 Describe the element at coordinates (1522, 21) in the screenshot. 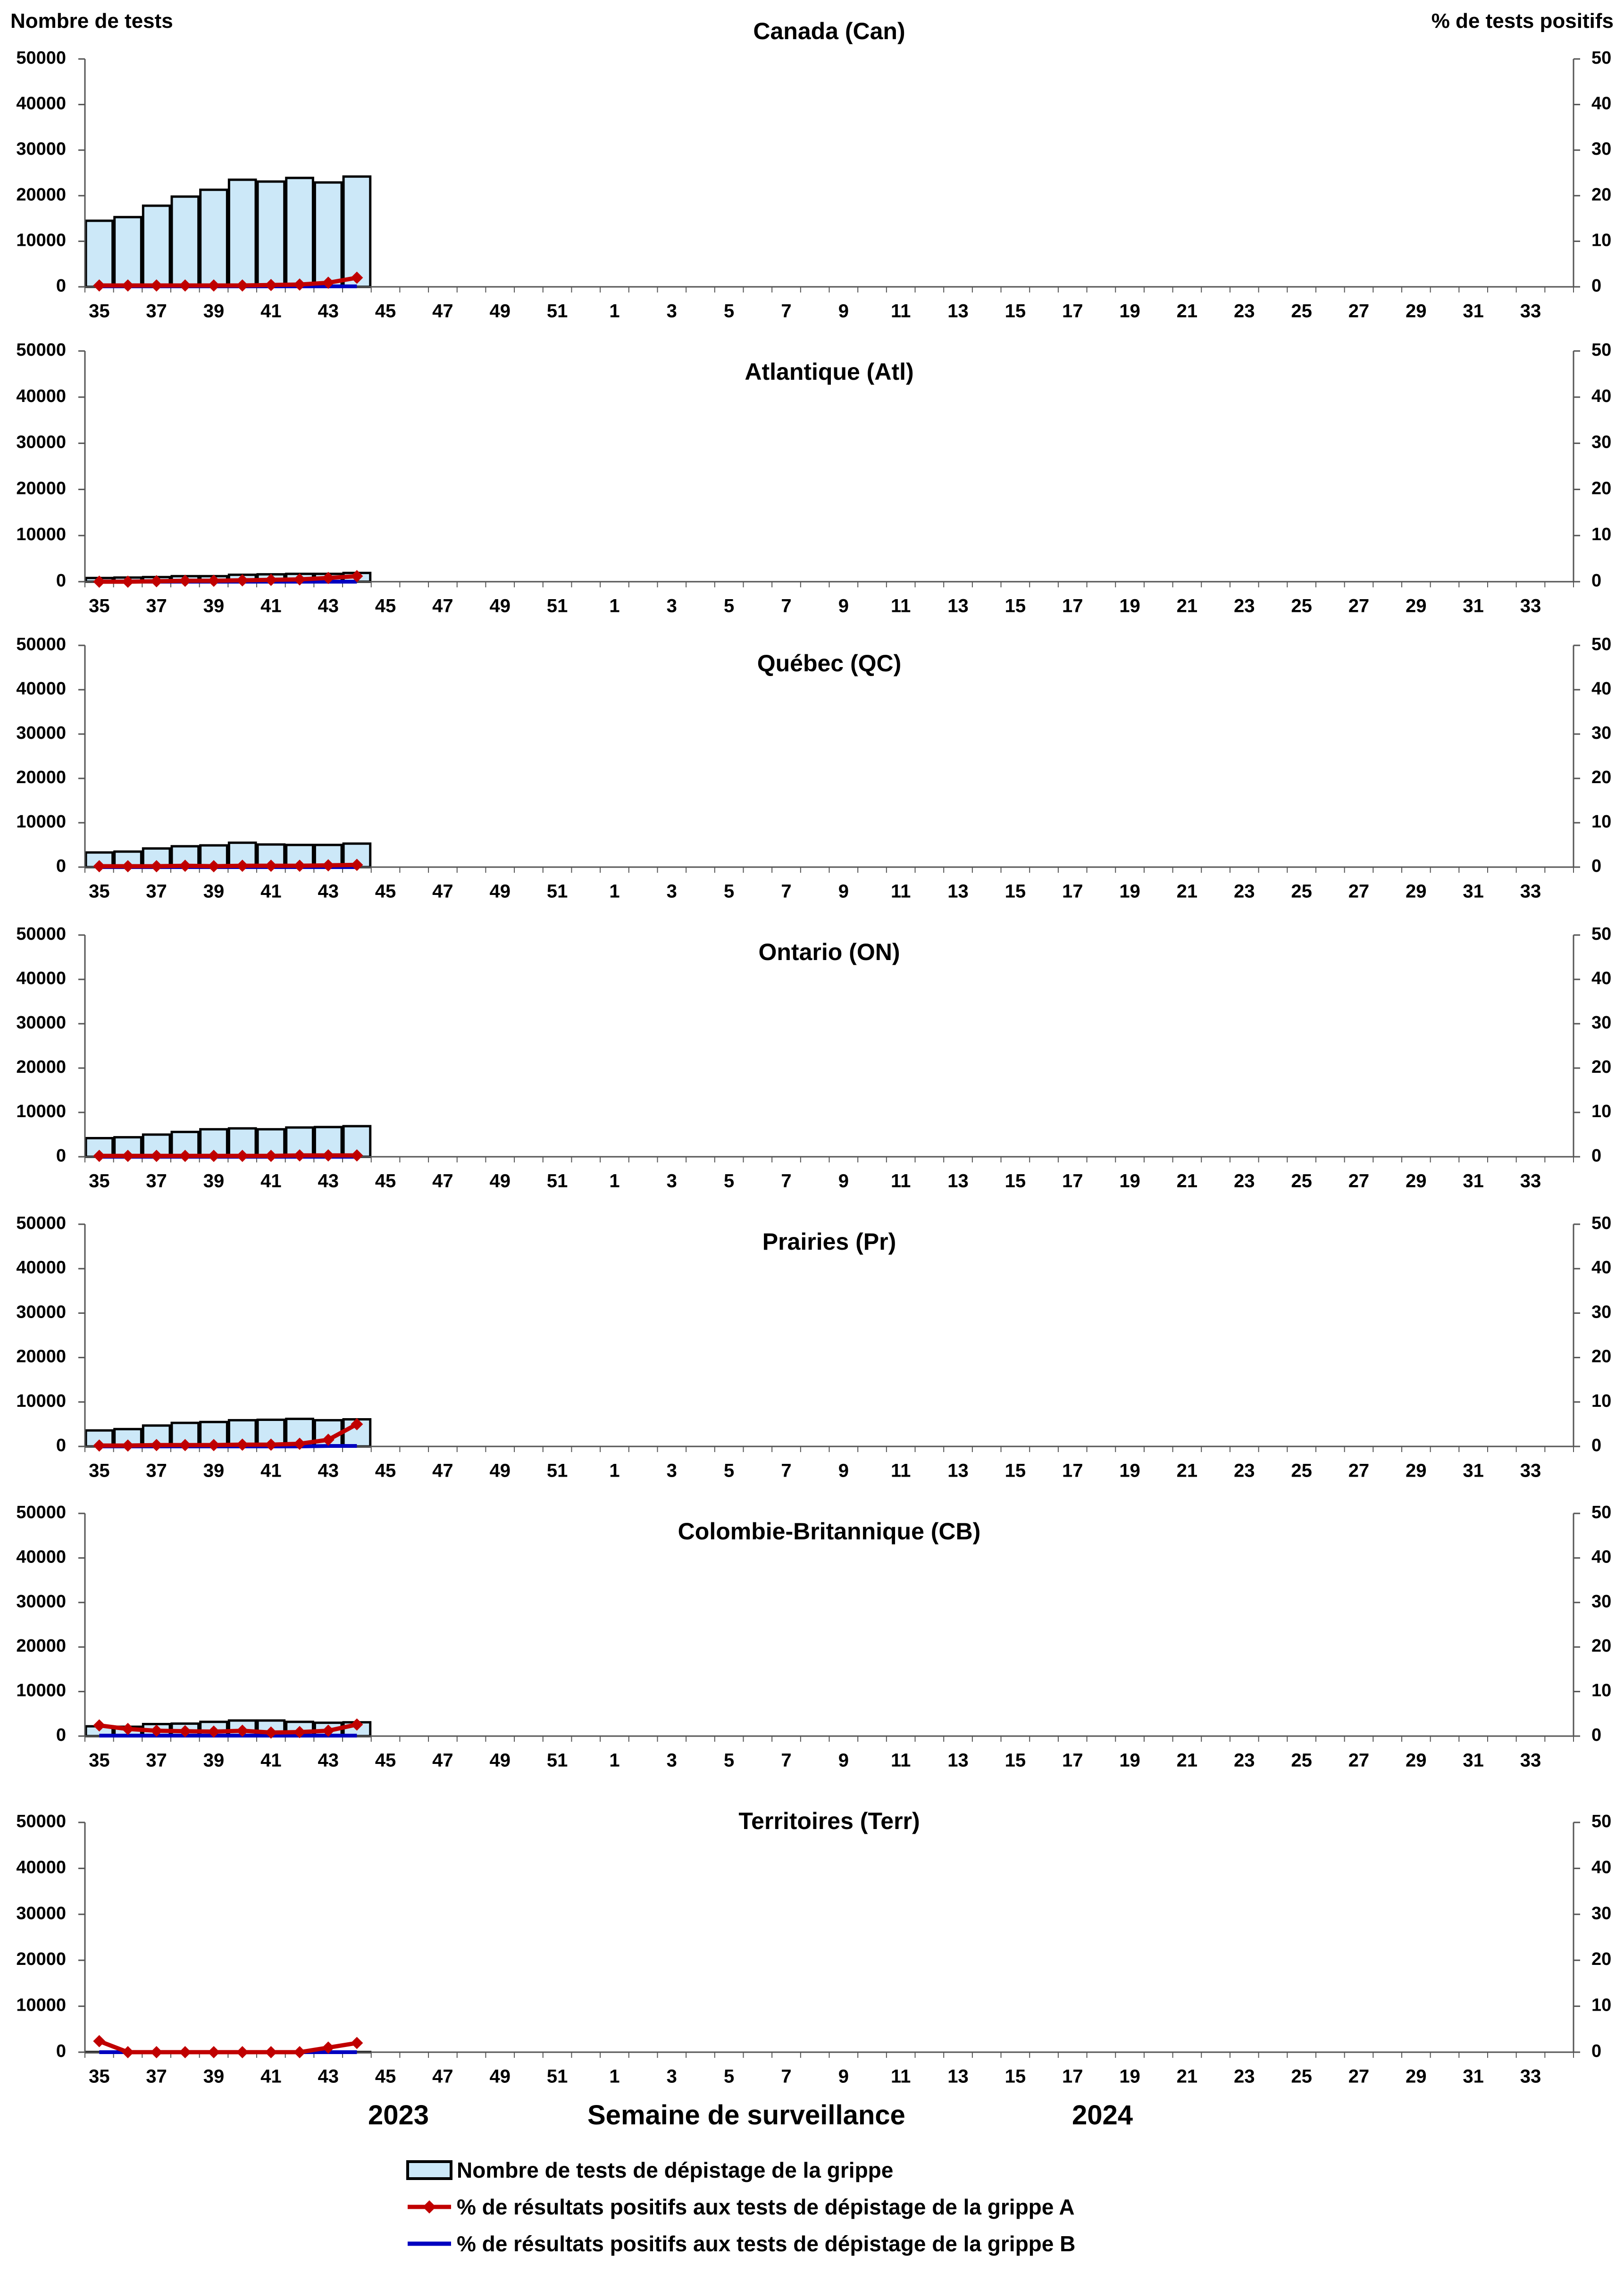

I see `right-axis-title: % de tests positifs` at that location.